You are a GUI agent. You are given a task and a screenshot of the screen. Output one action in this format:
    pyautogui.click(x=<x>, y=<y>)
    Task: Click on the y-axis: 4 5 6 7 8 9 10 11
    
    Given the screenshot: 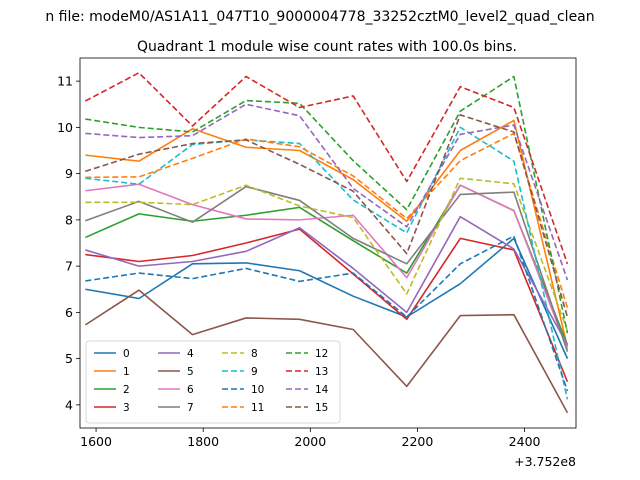 What is the action you would take?
    pyautogui.click(x=68, y=243)
    